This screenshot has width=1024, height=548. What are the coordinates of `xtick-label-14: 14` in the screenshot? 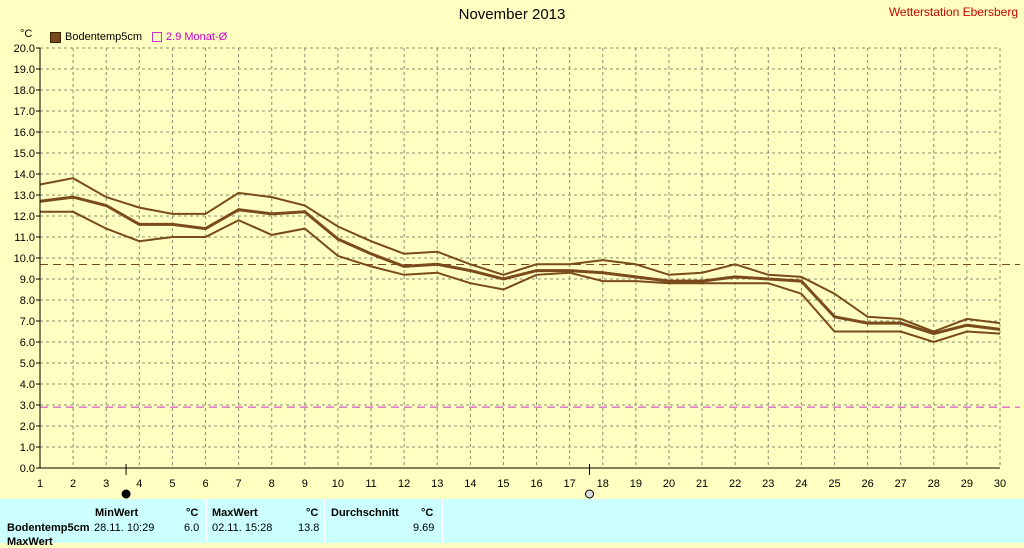 It's located at (470, 484).